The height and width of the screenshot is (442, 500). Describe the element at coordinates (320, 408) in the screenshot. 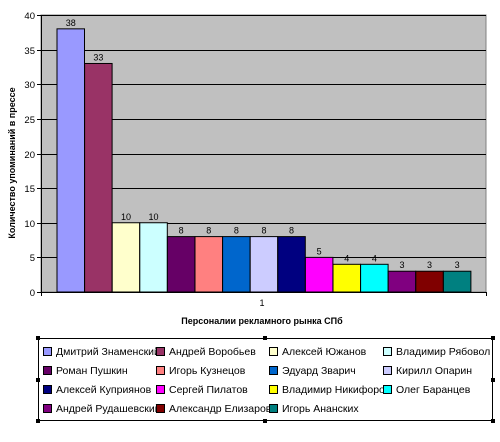

I see `legend-label: Игорь Ананских` at that location.